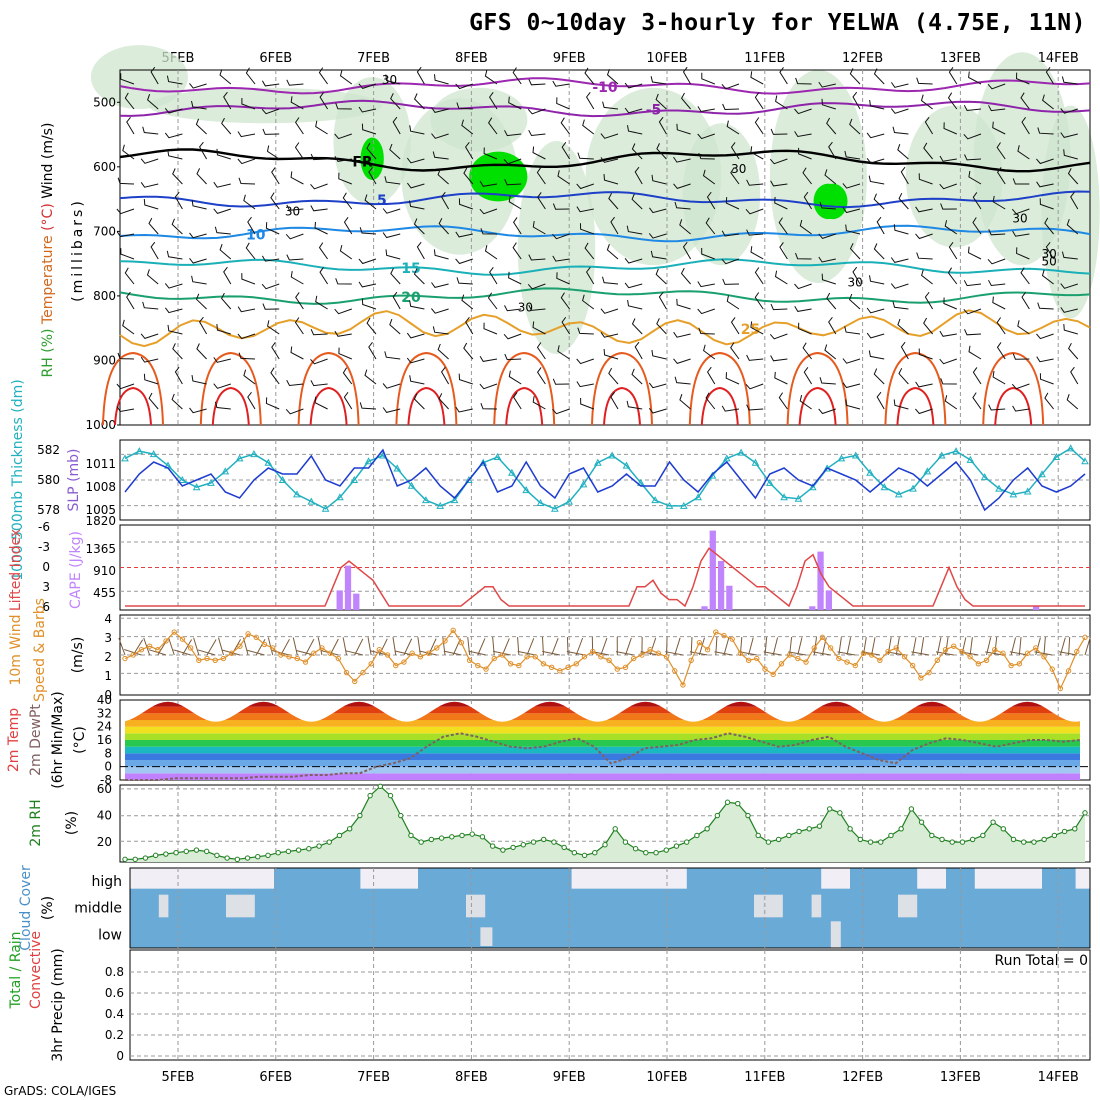 Image resolution: width=1100 pixels, height=1100 pixels. Describe the element at coordinates (108, 638) in the screenshot. I see `wind-speed-tick: 3` at that location.